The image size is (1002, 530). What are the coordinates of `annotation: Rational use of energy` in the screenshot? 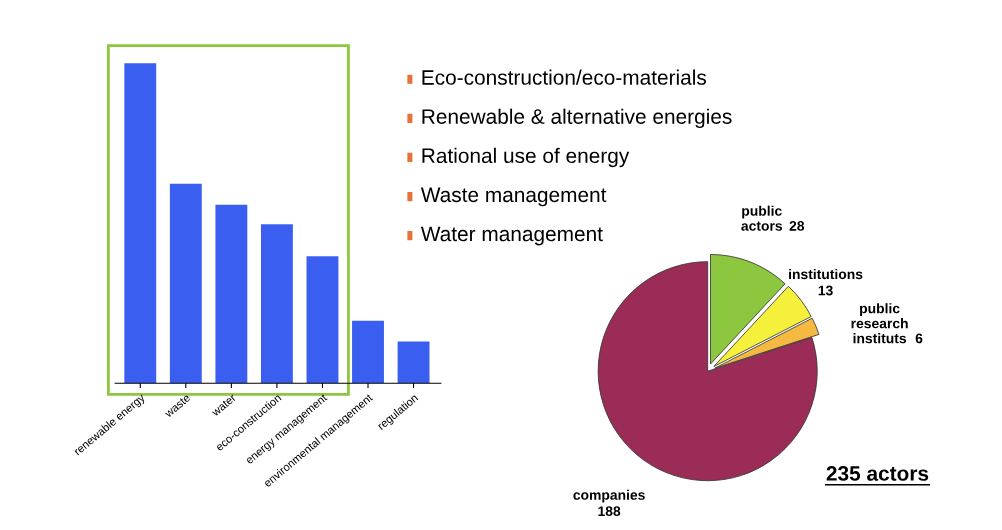 It's located at (526, 157).